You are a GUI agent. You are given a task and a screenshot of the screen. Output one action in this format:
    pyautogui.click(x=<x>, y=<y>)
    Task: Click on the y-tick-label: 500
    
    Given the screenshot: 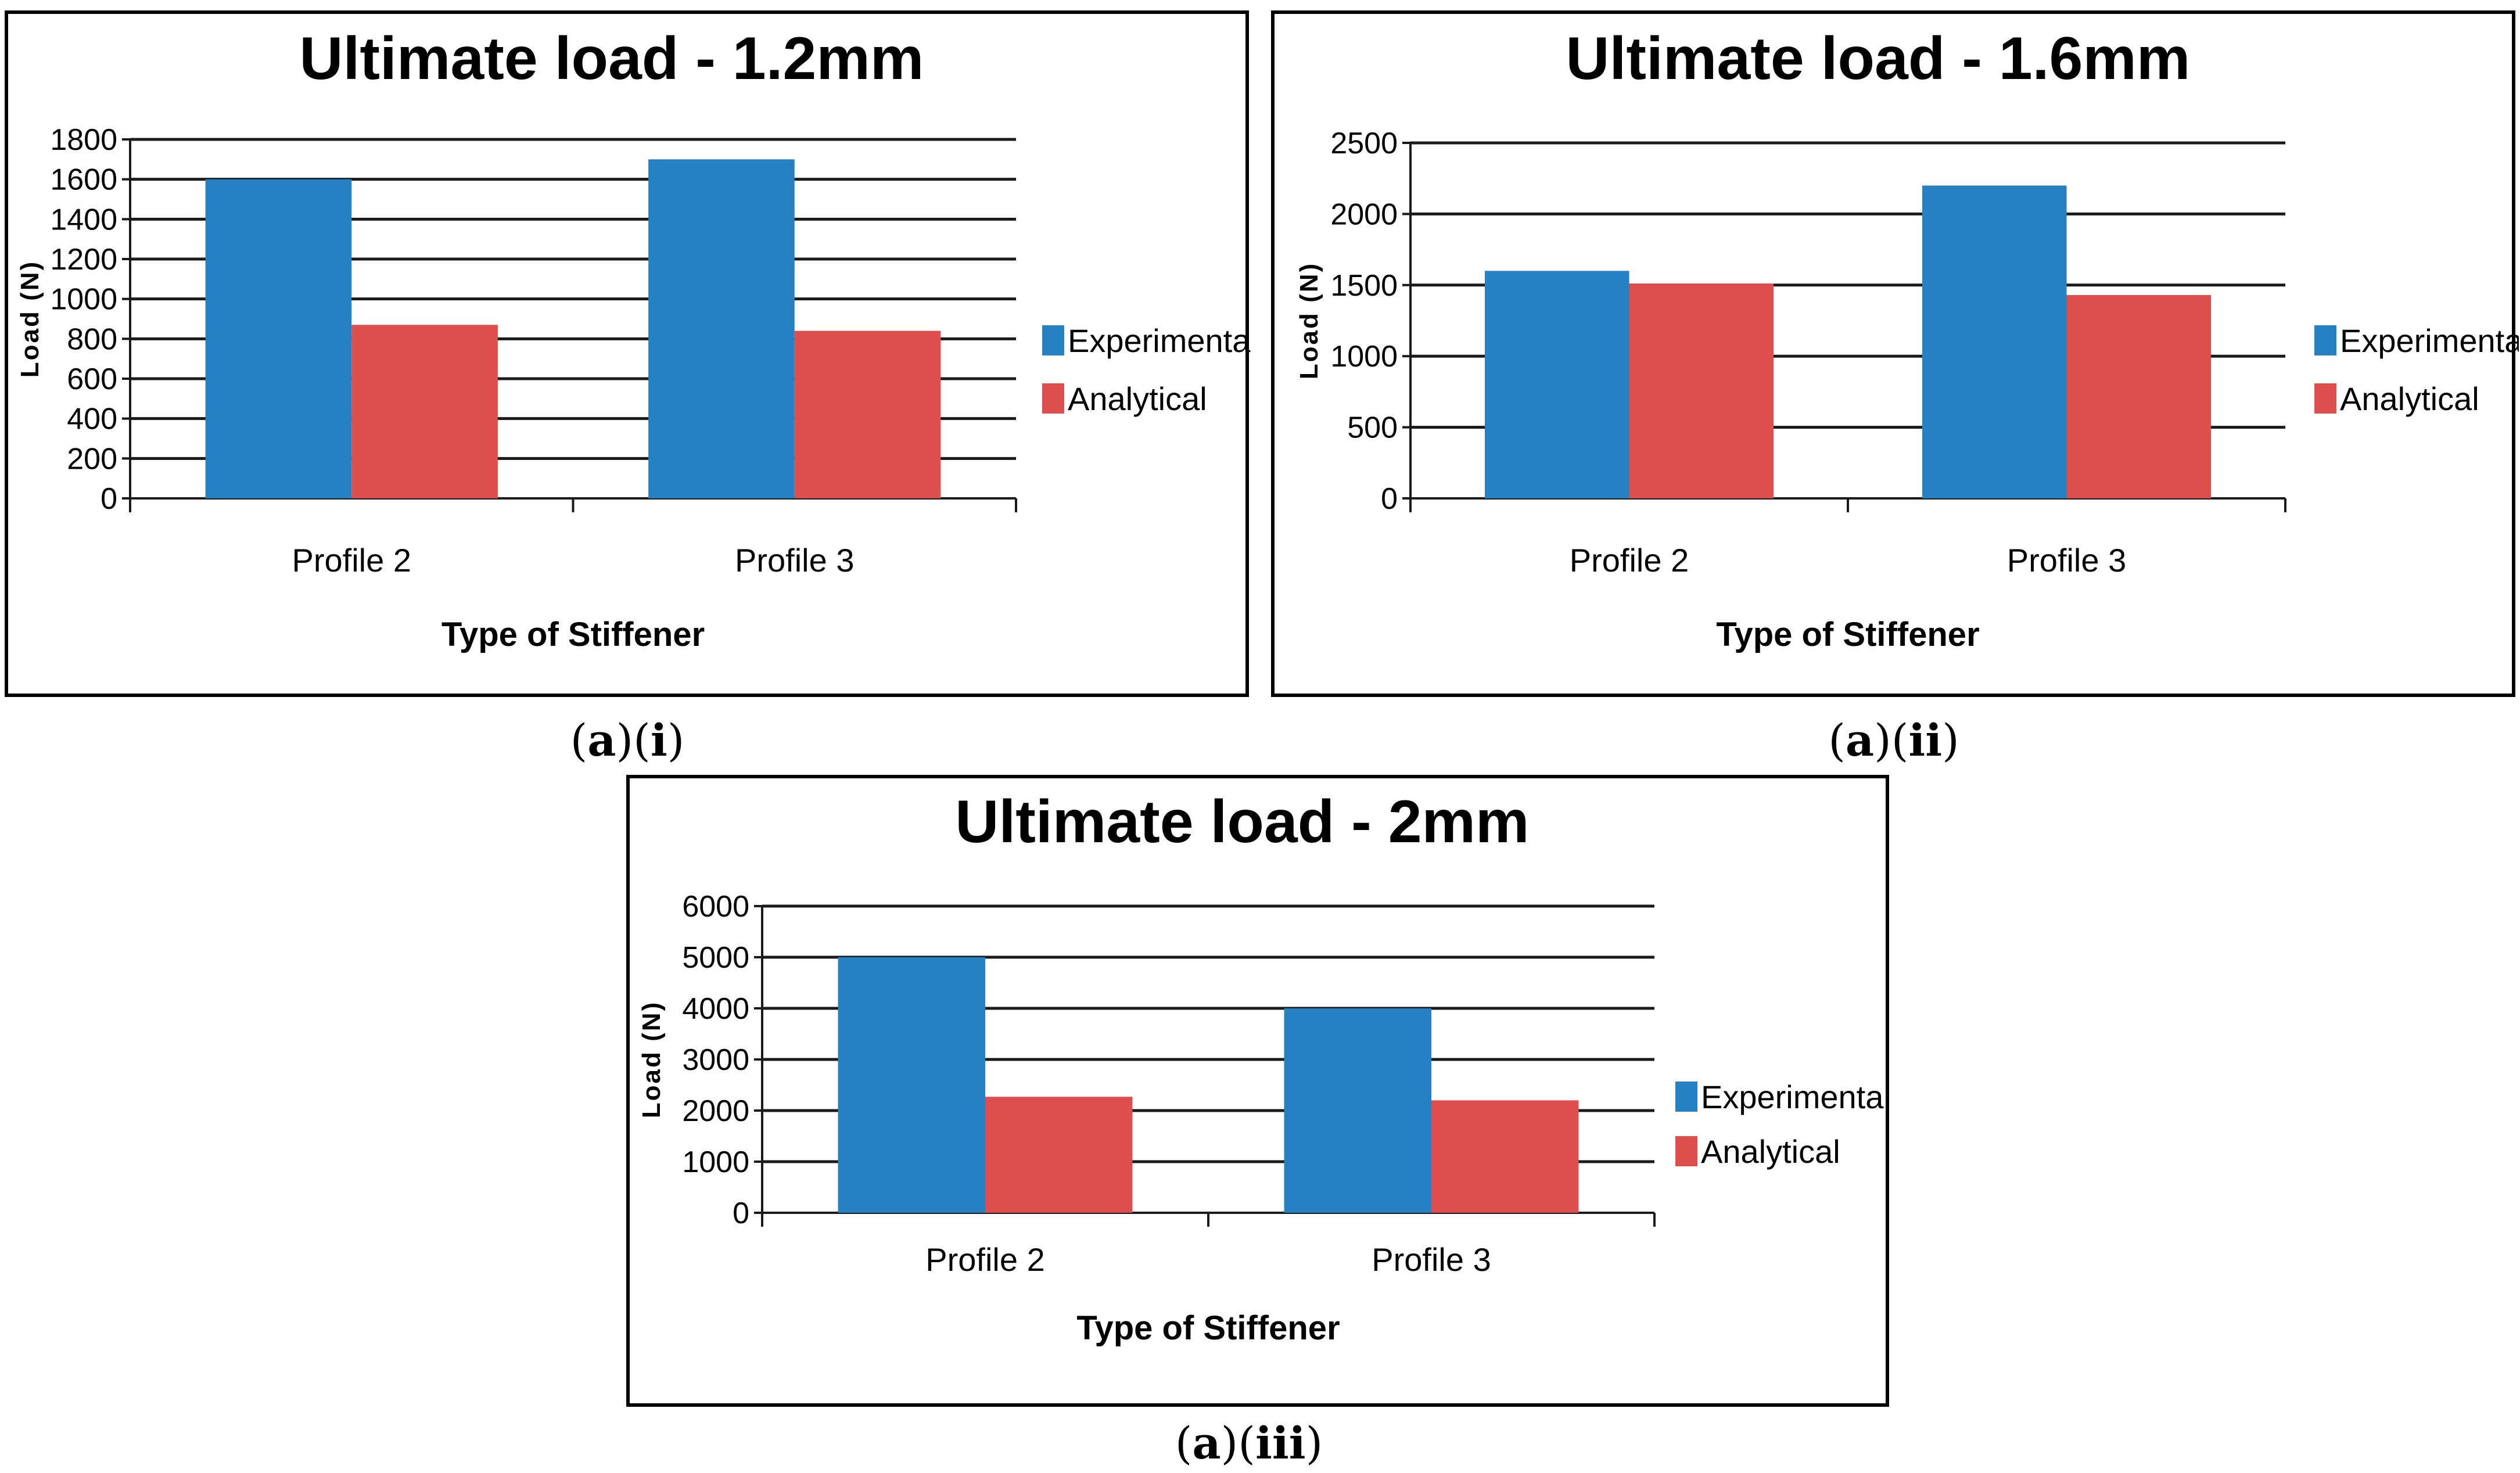 What is the action you would take?
    pyautogui.click(x=1372, y=428)
    